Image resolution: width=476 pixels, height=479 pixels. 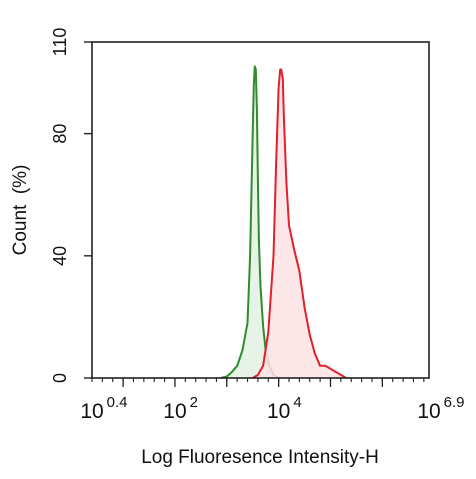 What do you see at coordinates (103, 408) in the screenshot?
I see `x-tick-label: 10 0.4` at bounding box center [103, 408].